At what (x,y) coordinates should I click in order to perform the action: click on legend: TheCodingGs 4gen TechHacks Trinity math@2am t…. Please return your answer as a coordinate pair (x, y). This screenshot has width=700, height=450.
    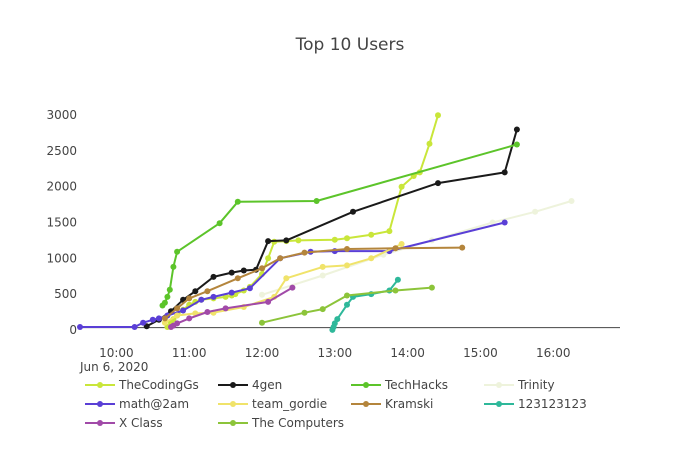
    Looking at the image, I should click on (336, 404).